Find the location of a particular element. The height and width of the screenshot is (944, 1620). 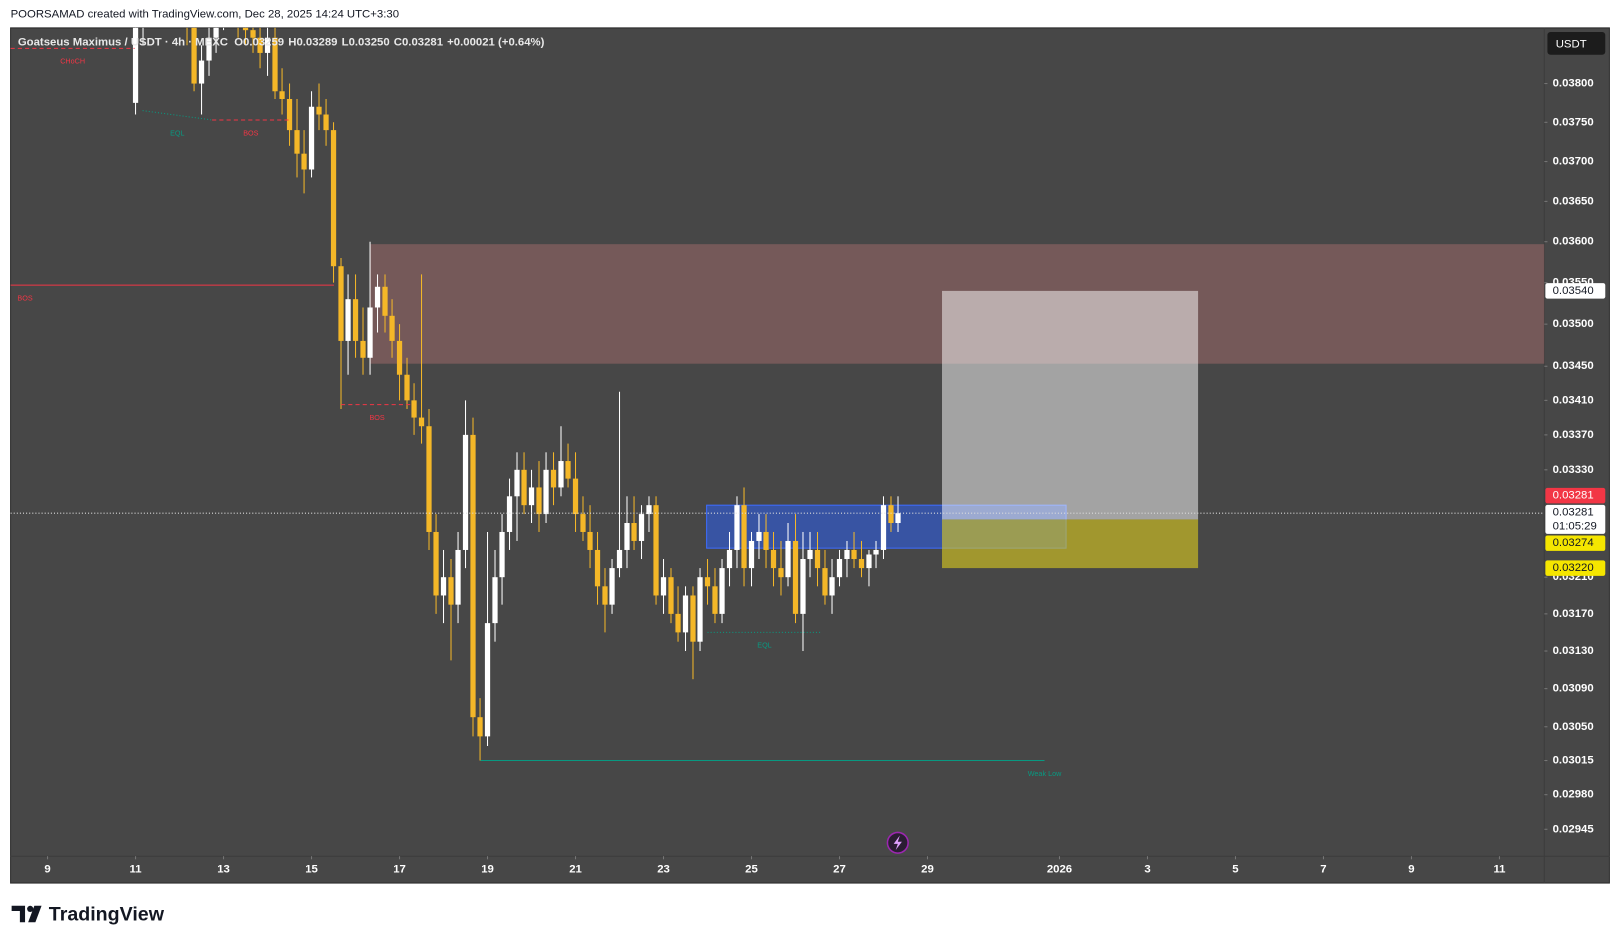

replay-icon is located at coordinates (897, 842).